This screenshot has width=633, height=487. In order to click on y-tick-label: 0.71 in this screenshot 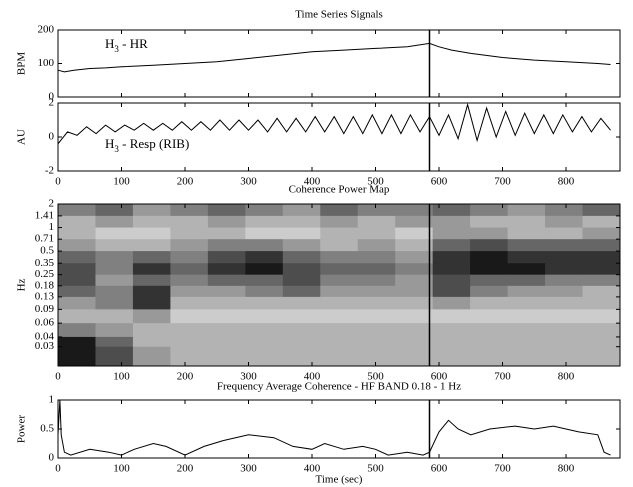, I will do `click(44, 239)`.